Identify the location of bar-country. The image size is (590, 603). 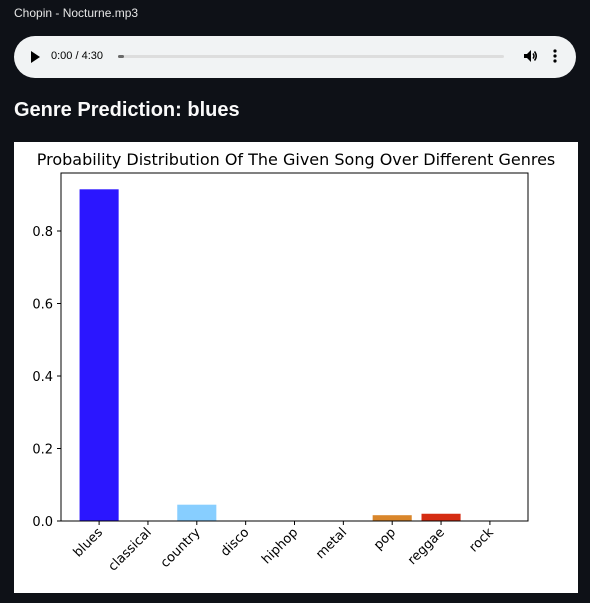
(197, 512).